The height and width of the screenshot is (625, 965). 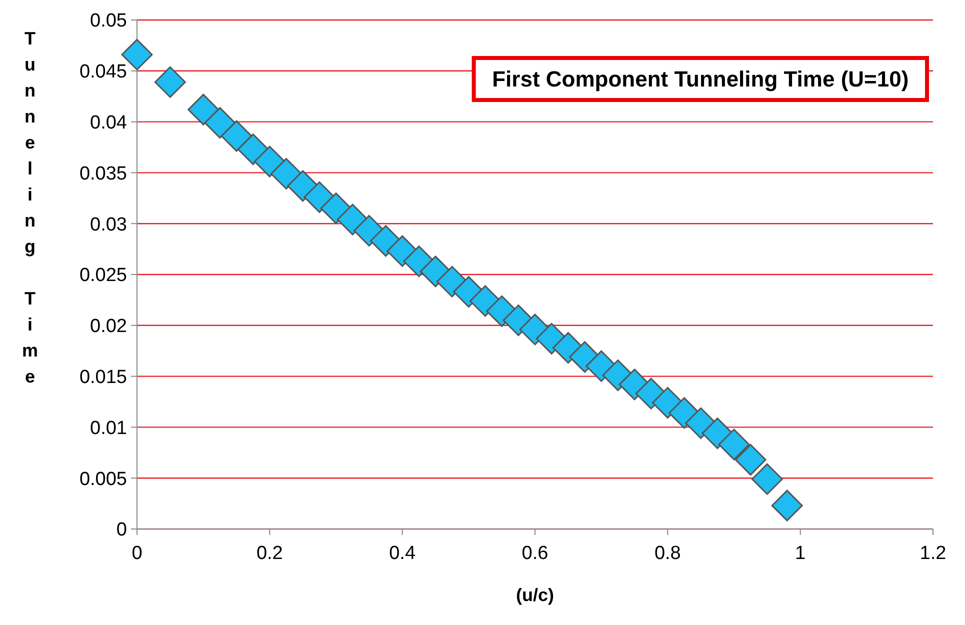 I want to click on x-tick-label: 1, so click(x=800, y=553).